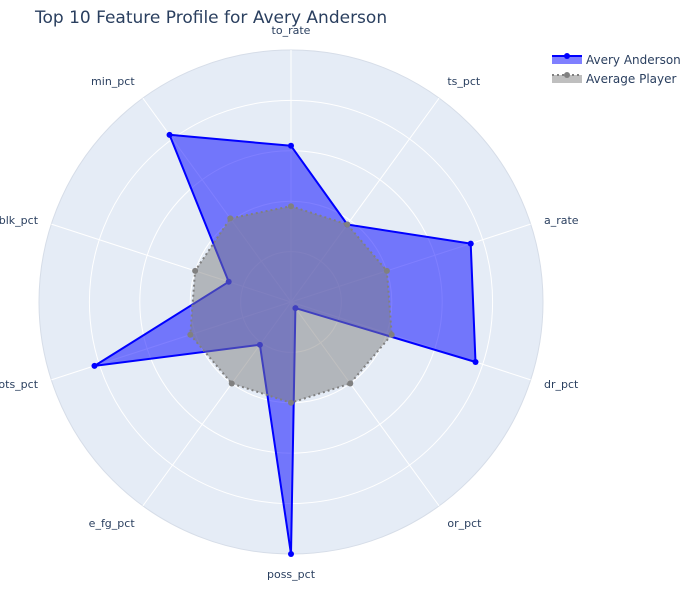 The height and width of the screenshot is (600, 700). I want to click on legend: Avery Anderson Average Player, so click(616, 69).